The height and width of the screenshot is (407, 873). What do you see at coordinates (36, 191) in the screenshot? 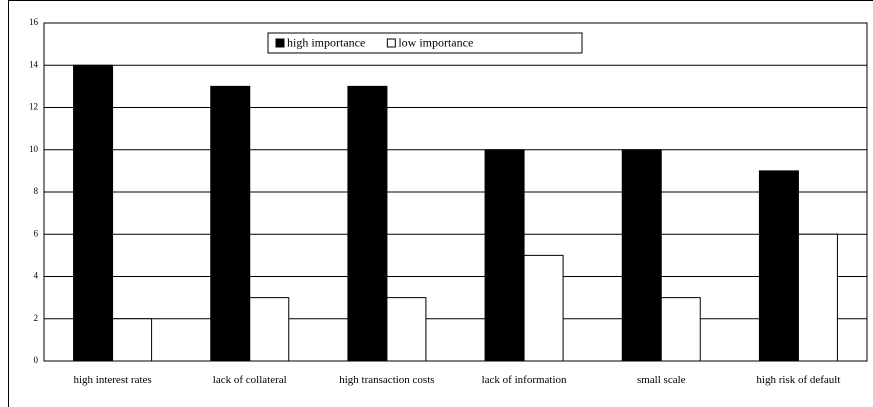
I see `y-tick-label: 8` at bounding box center [36, 191].